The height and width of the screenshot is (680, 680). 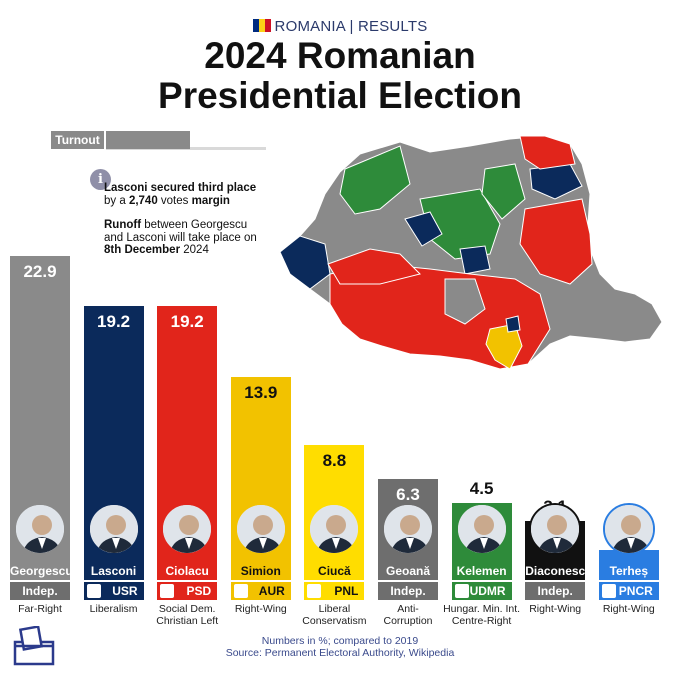 I want to click on flag-stripe-red, so click(x=267, y=25).